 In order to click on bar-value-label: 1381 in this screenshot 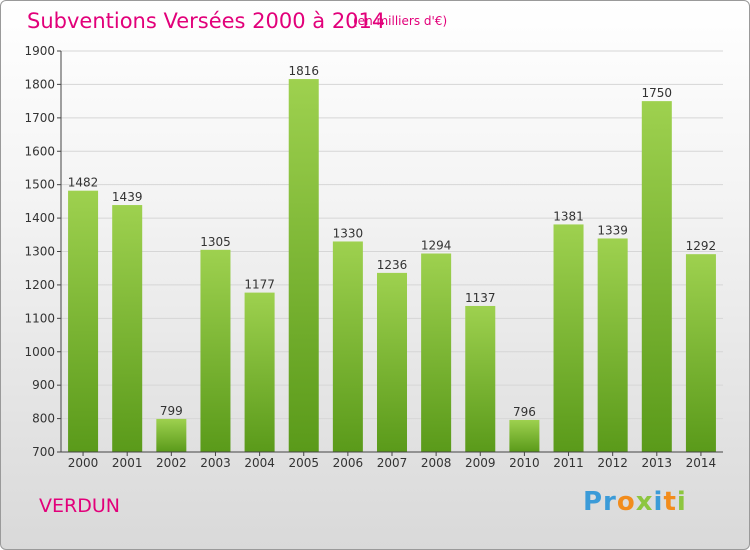, I will do `click(568, 216)`.